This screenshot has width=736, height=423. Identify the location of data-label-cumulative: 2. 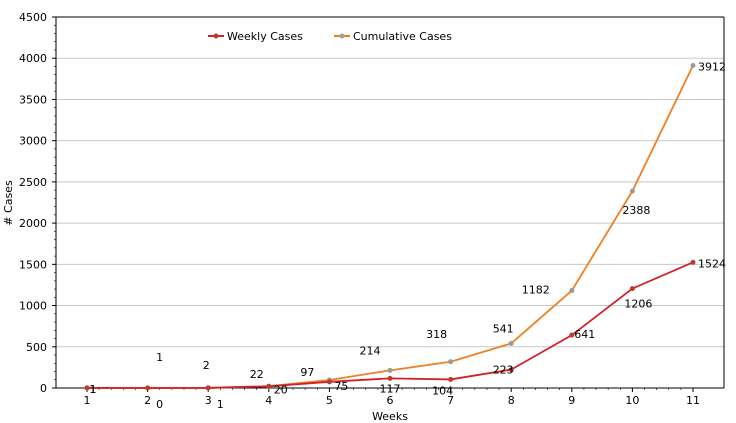
(206, 365).